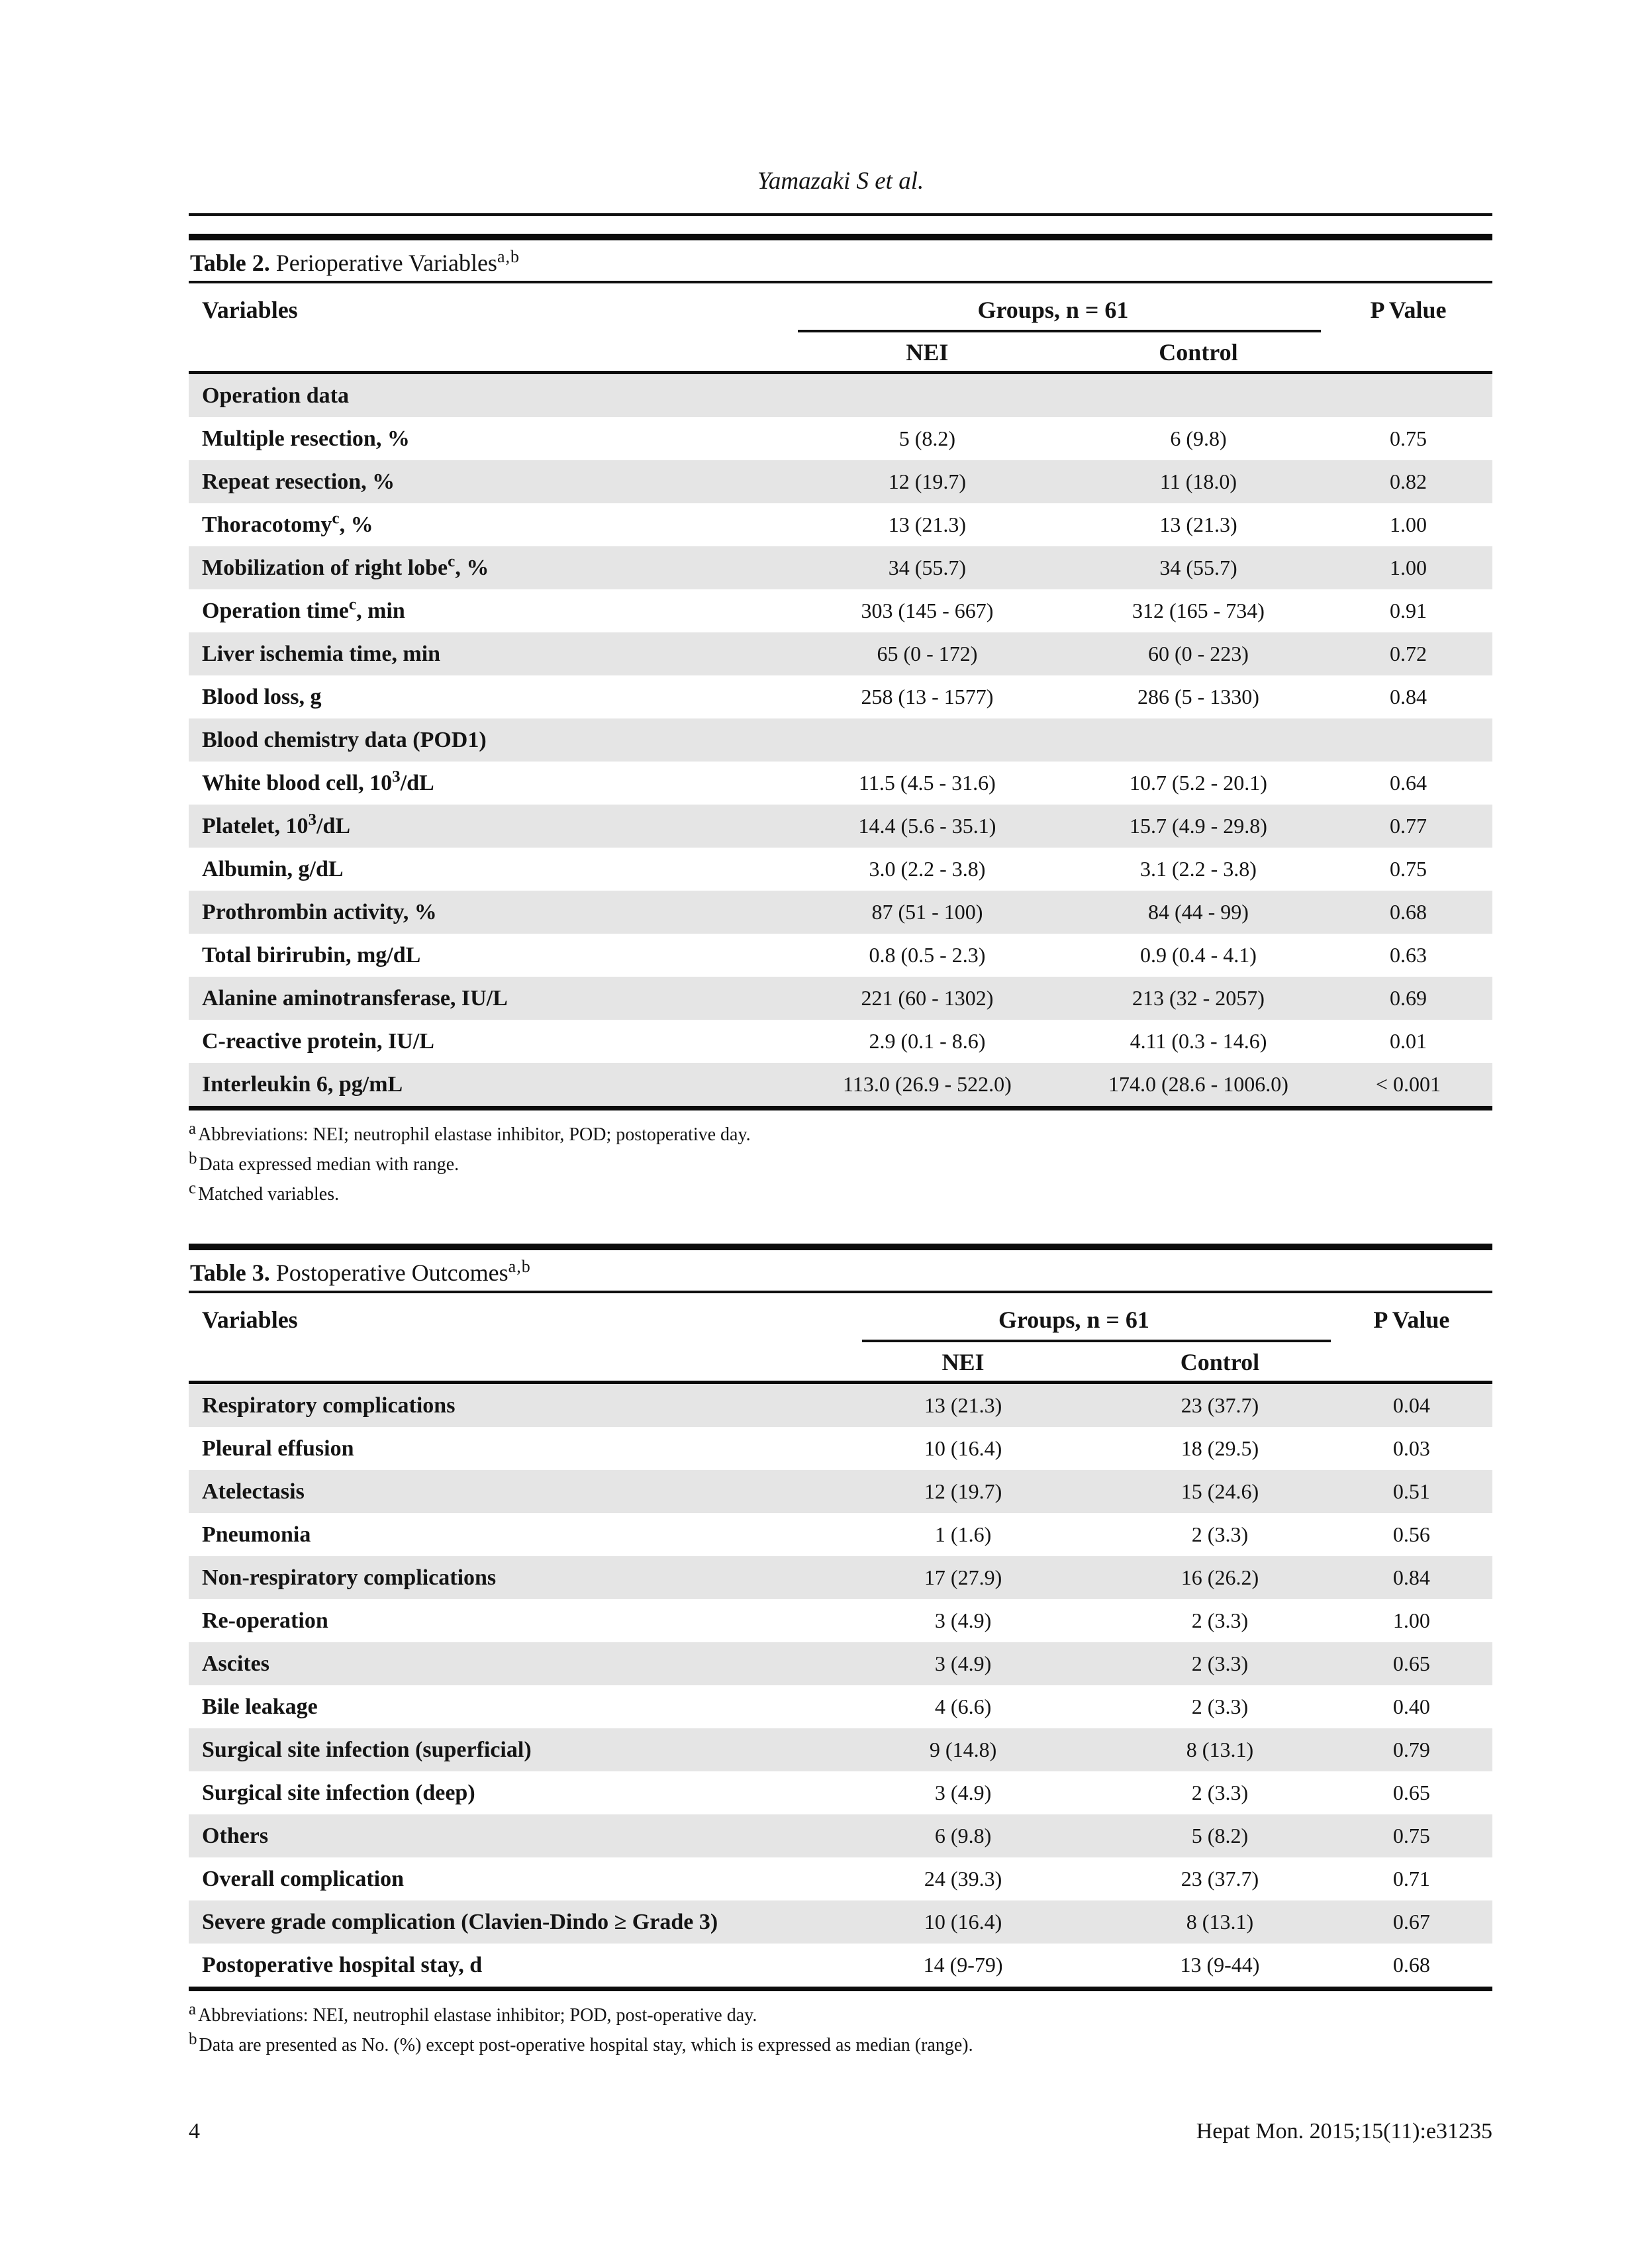  What do you see at coordinates (841, 373) in the screenshot?
I see `header-body-rule` at bounding box center [841, 373].